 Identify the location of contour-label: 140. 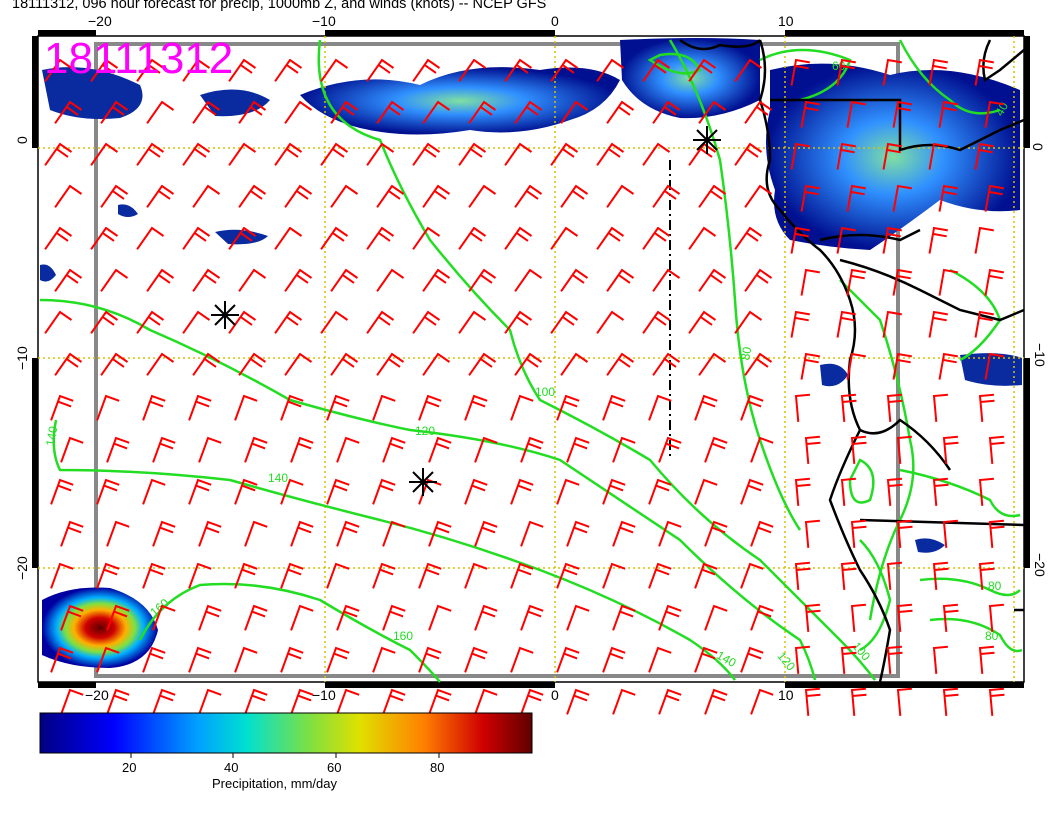
(278, 478).